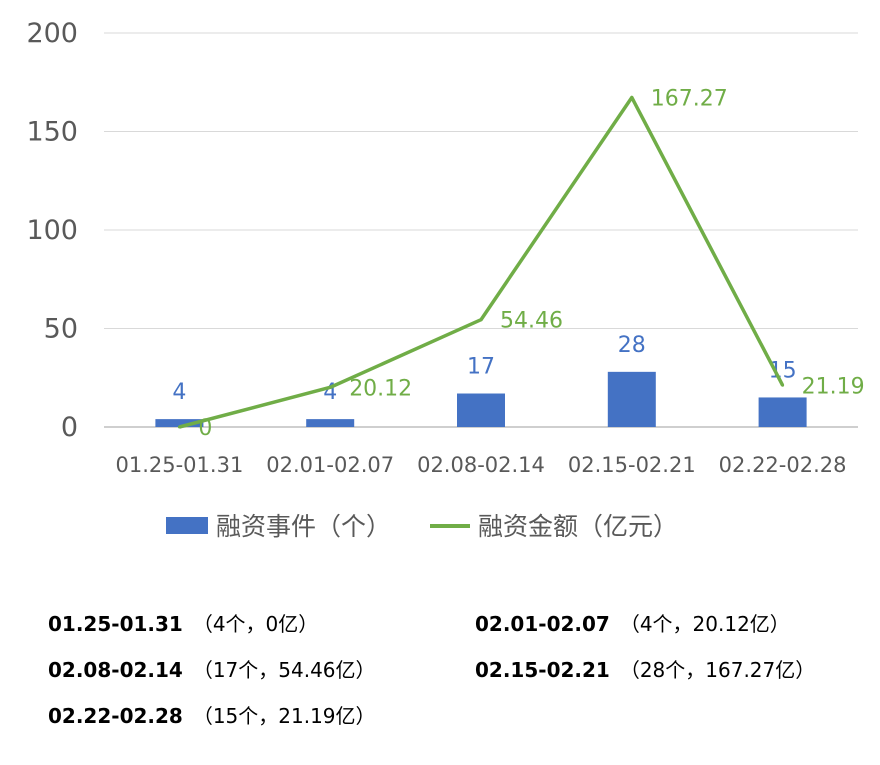 This screenshot has width=880, height=765. What do you see at coordinates (578, 526) in the screenshot?
I see `legend-line-label: 融资金额（亿元）` at bounding box center [578, 526].